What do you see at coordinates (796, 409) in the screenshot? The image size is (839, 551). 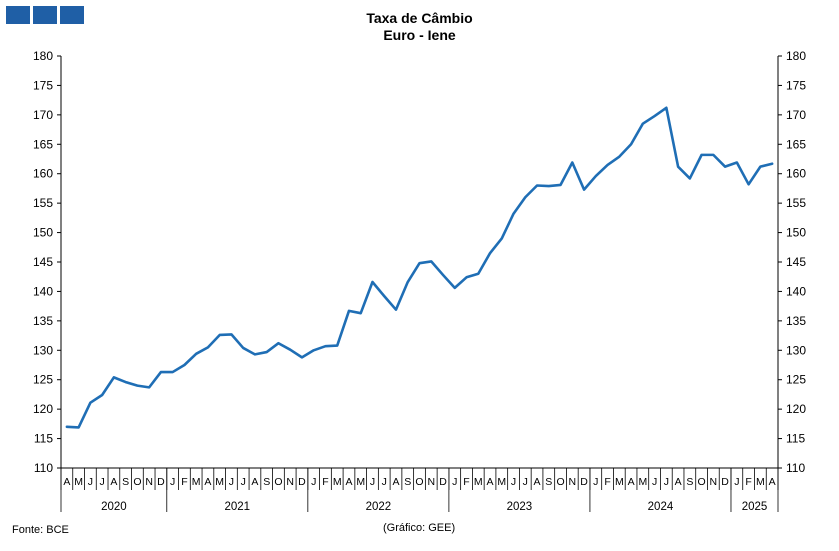 I see `y-tick-label-right: 120` at bounding box center [796, 409].